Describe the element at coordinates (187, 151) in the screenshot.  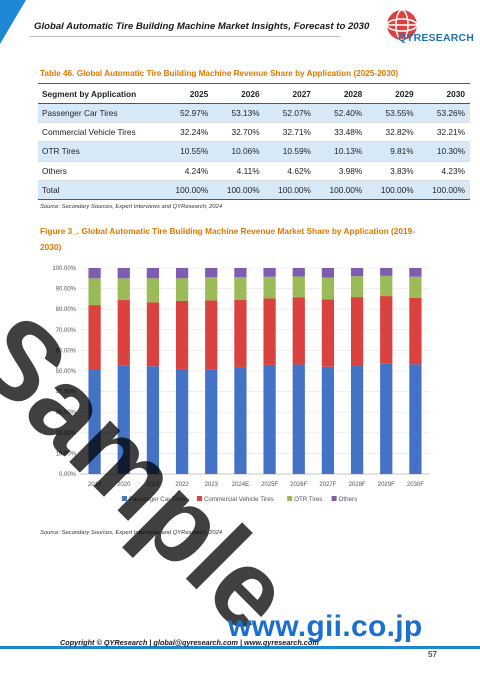
I see `table-cell: 10.55%` at that location.